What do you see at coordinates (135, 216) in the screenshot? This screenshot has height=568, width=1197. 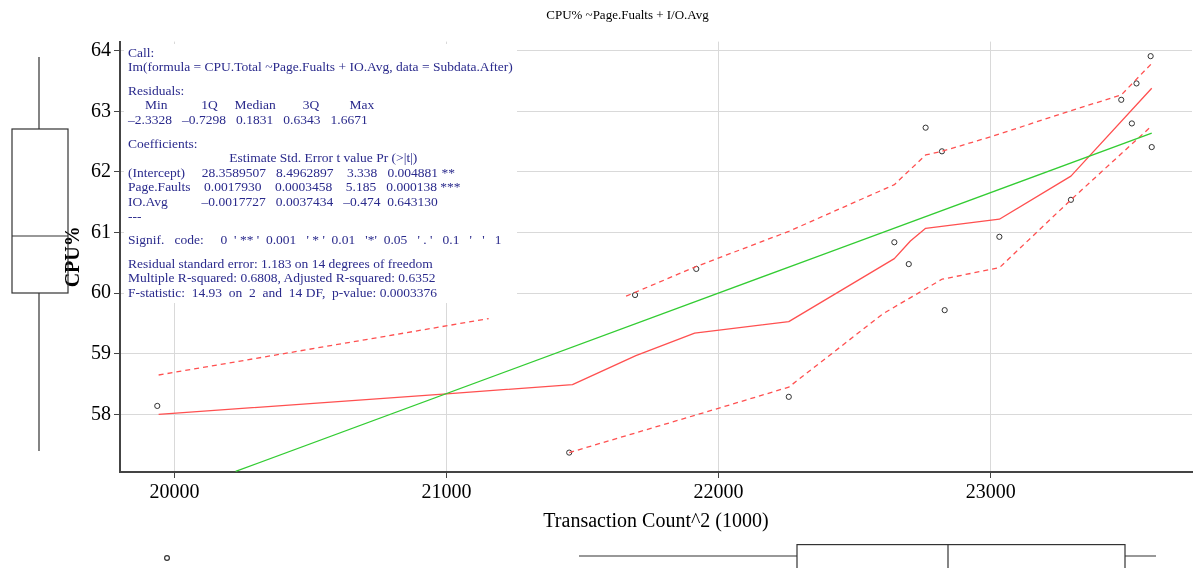 I see `annotation: ---` at bounding box center [135, 216].